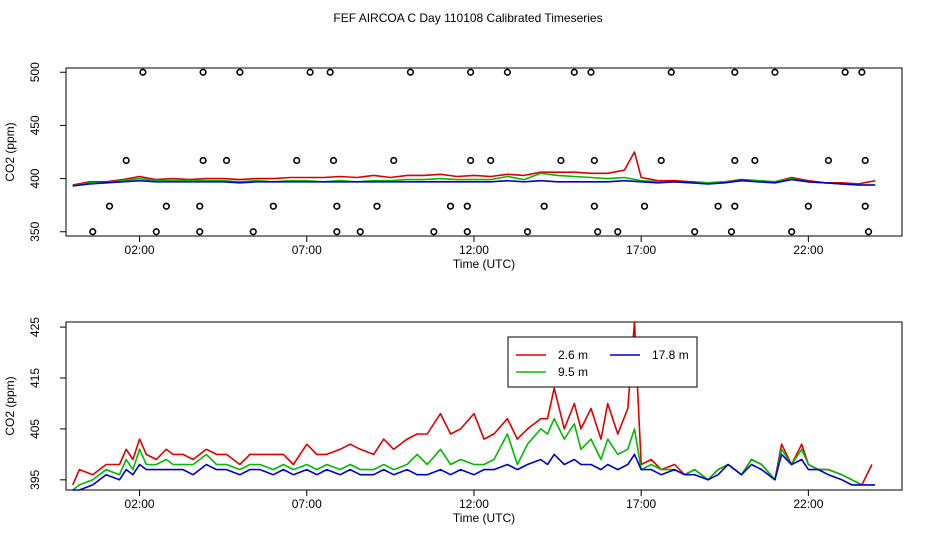 Image resolution: width=936 pixels, height=540 pixels. What do you see at coordinates (573, 355) in the screenshot?
I see `legend-label: 2.6 m` at bounding box center [573, 355].